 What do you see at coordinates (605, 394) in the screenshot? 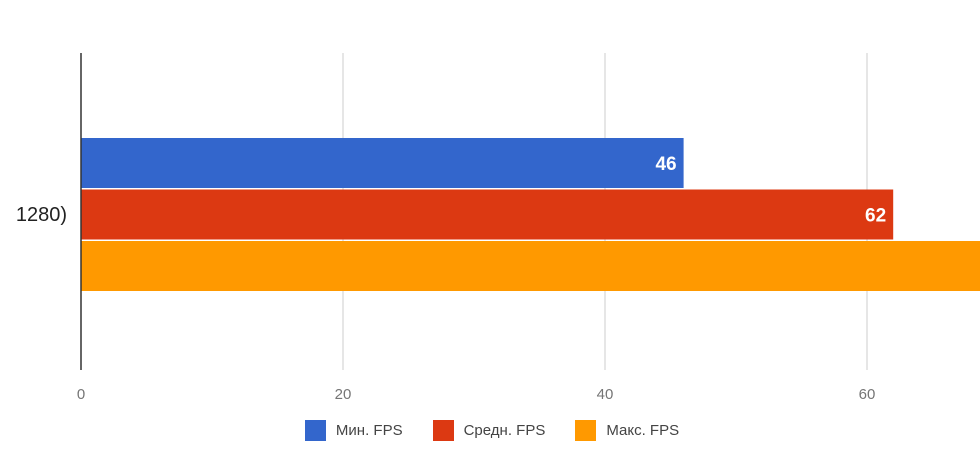
I see `x-tick-label: 40` at bounding box center [605, 394].